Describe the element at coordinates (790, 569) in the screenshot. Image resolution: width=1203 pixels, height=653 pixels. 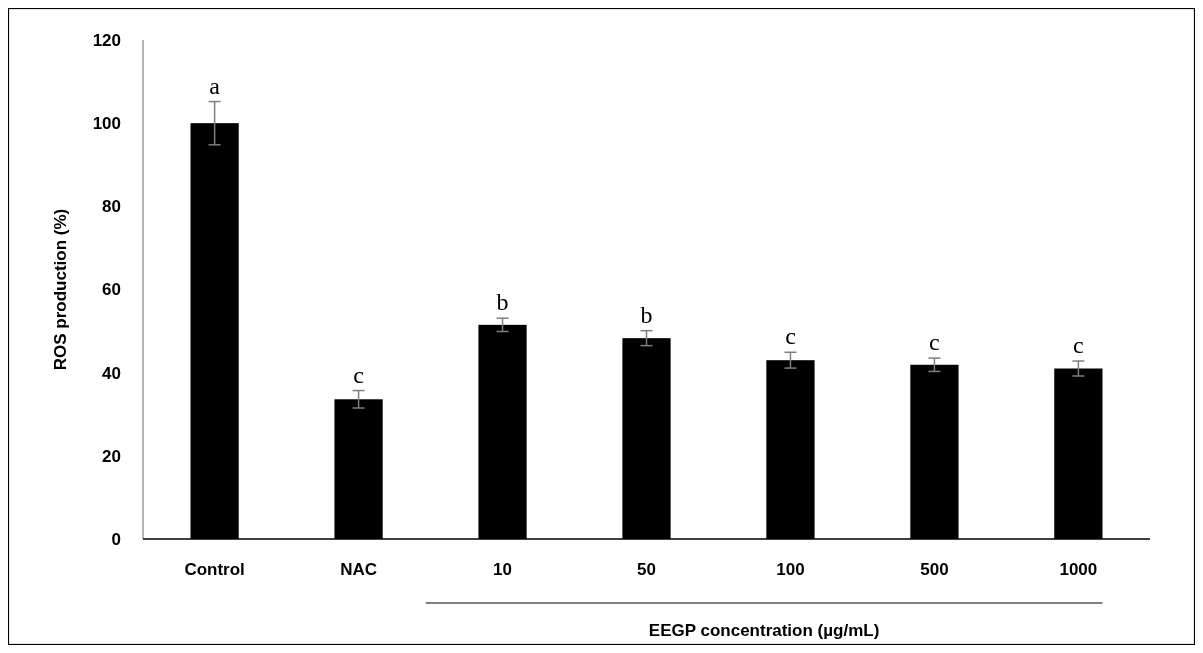
I see `x-tick-label: 100` at that location.